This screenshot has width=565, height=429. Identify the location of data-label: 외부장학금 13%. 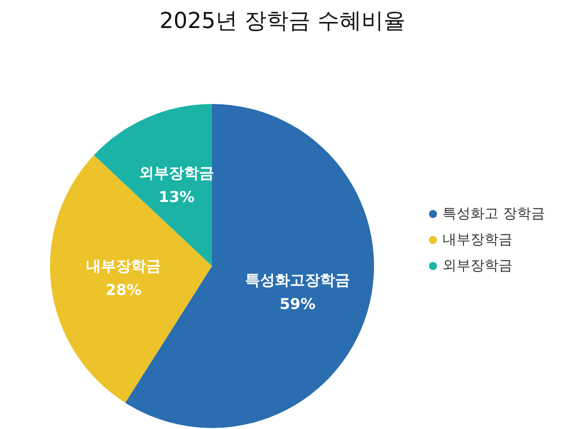
(176, 185).